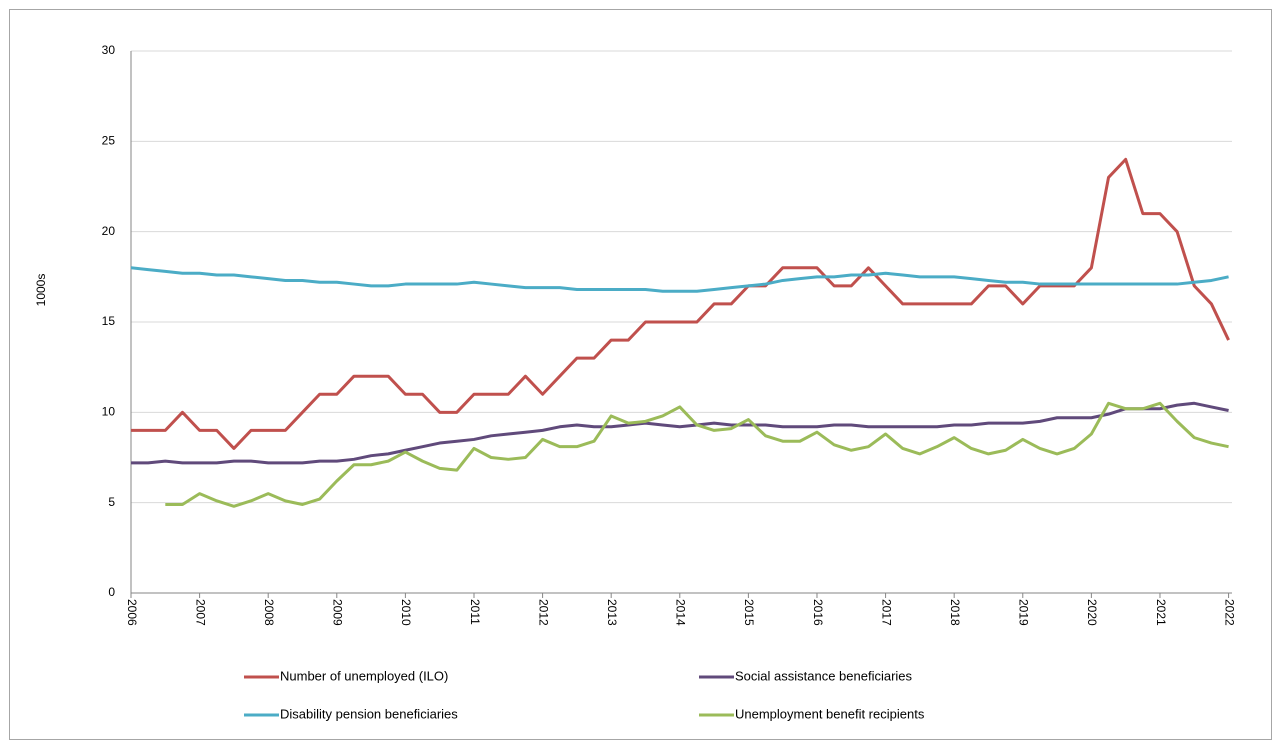 The image size is (1281, 754). Describe the element at coordinates (830, 713) in the screenshot. I see `legend-label: Unemployment benefit recipients` at that location.